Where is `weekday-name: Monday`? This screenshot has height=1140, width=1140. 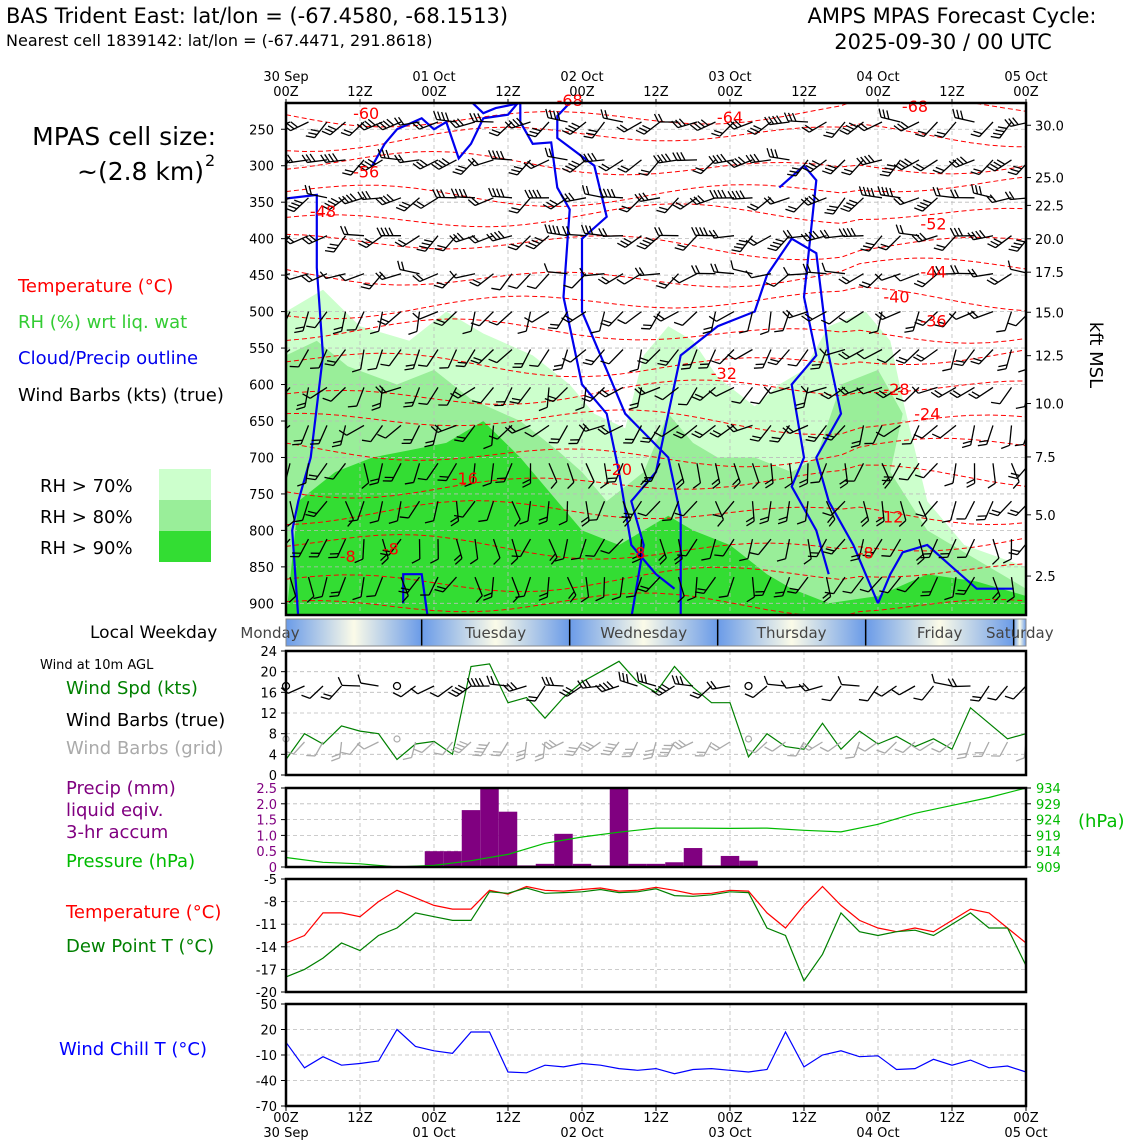 weekday-name: Monday is located at coordinates (269, 633).